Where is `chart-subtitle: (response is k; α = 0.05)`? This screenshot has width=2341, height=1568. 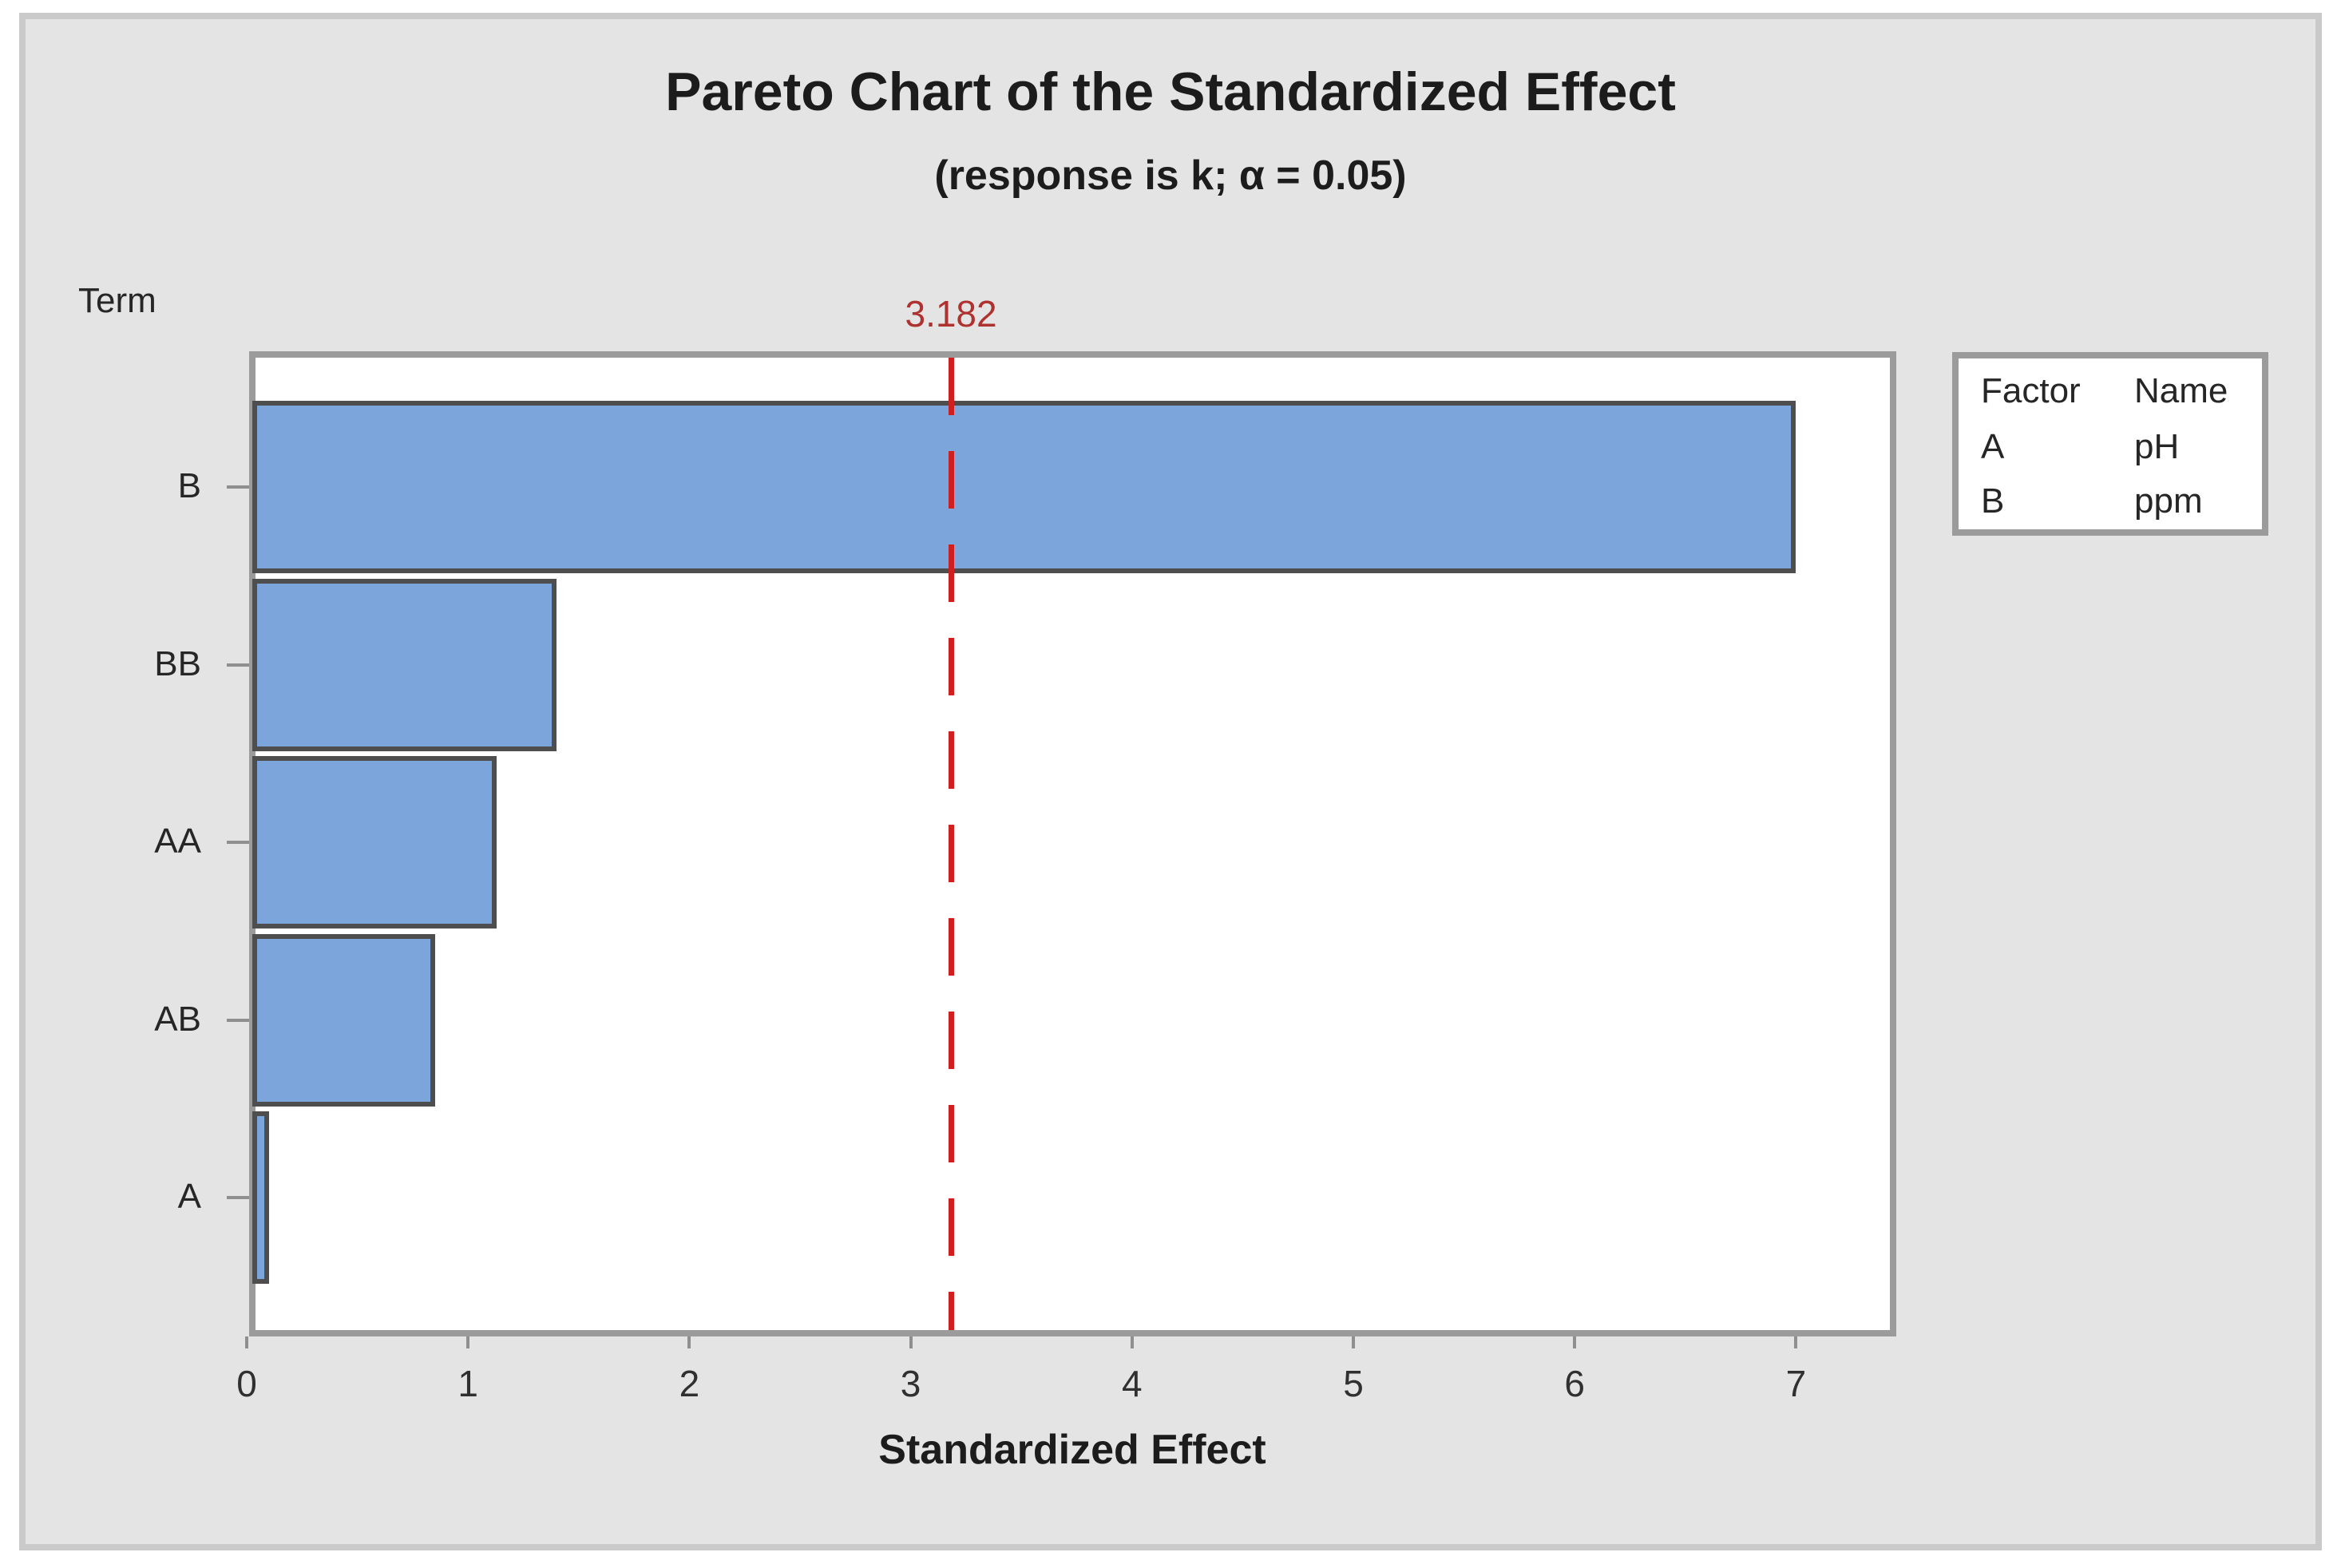
chart-subtitle: (response is k; α = 0.05) is located at coordinates (1170, 176).